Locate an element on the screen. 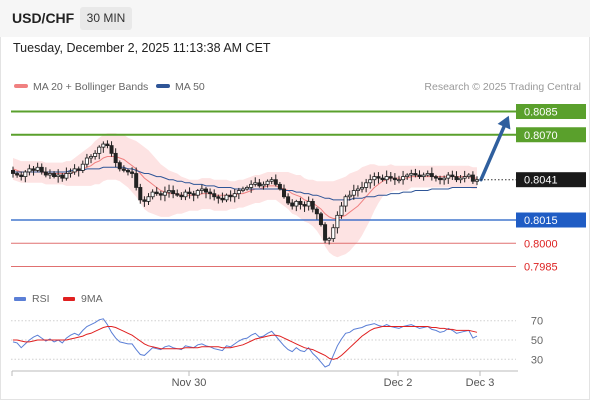 This screenshot has height=400, width=590. ma50-line is located at coordinates (245, 183).